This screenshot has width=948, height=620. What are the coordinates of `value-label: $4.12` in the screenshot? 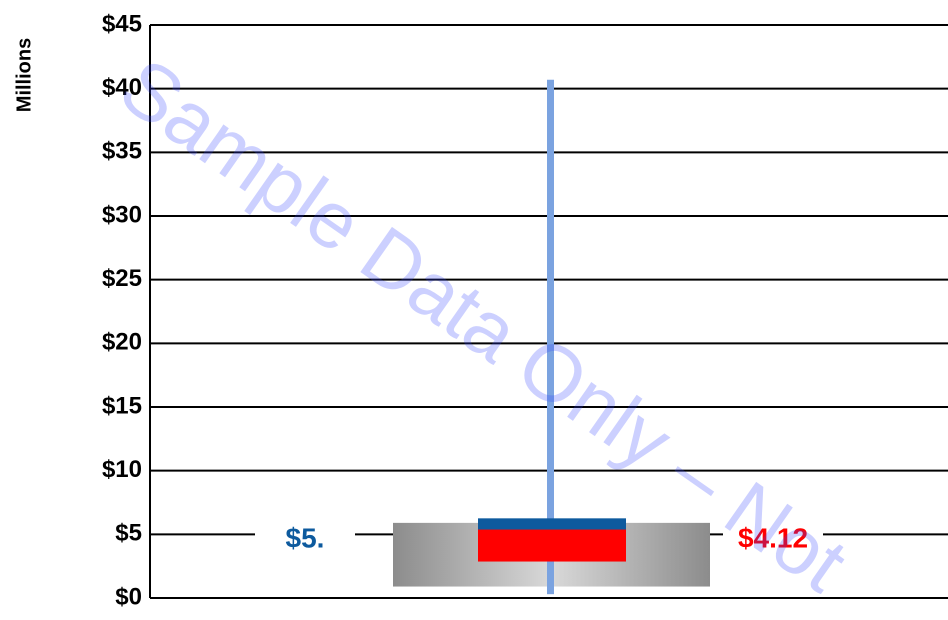 It's located at (773, 538).